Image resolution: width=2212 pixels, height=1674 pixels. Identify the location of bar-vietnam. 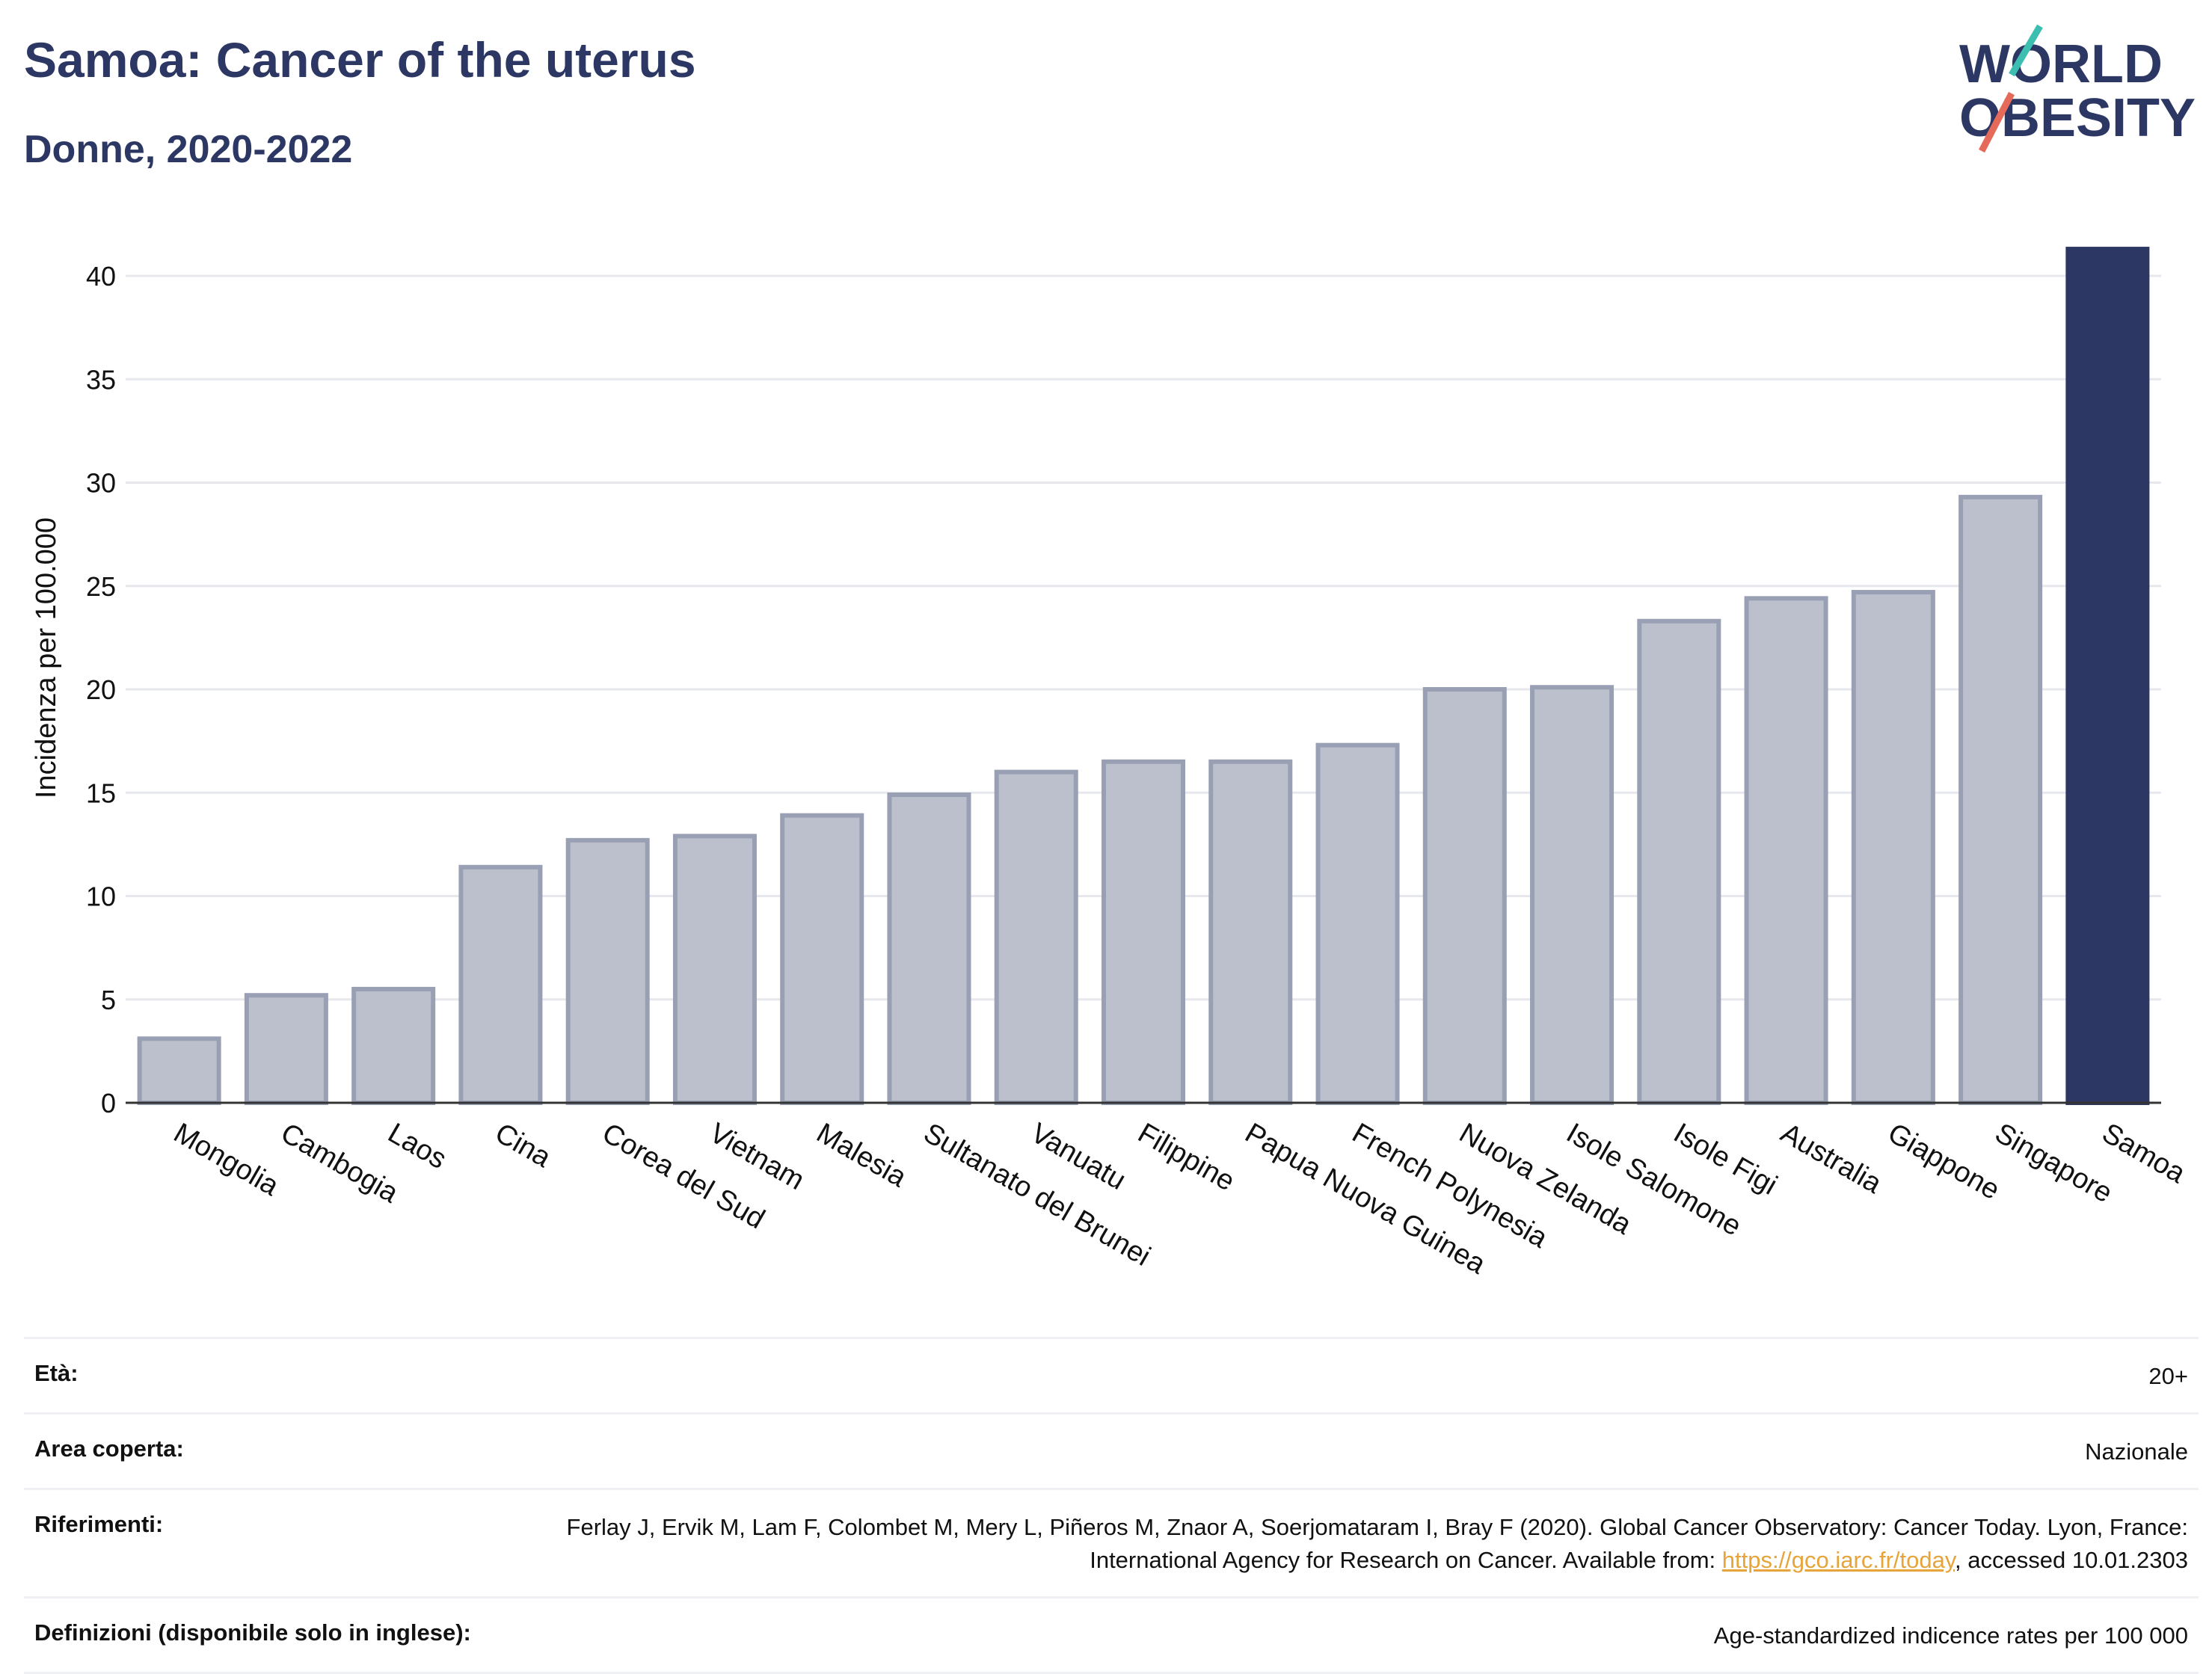
(714, 970).